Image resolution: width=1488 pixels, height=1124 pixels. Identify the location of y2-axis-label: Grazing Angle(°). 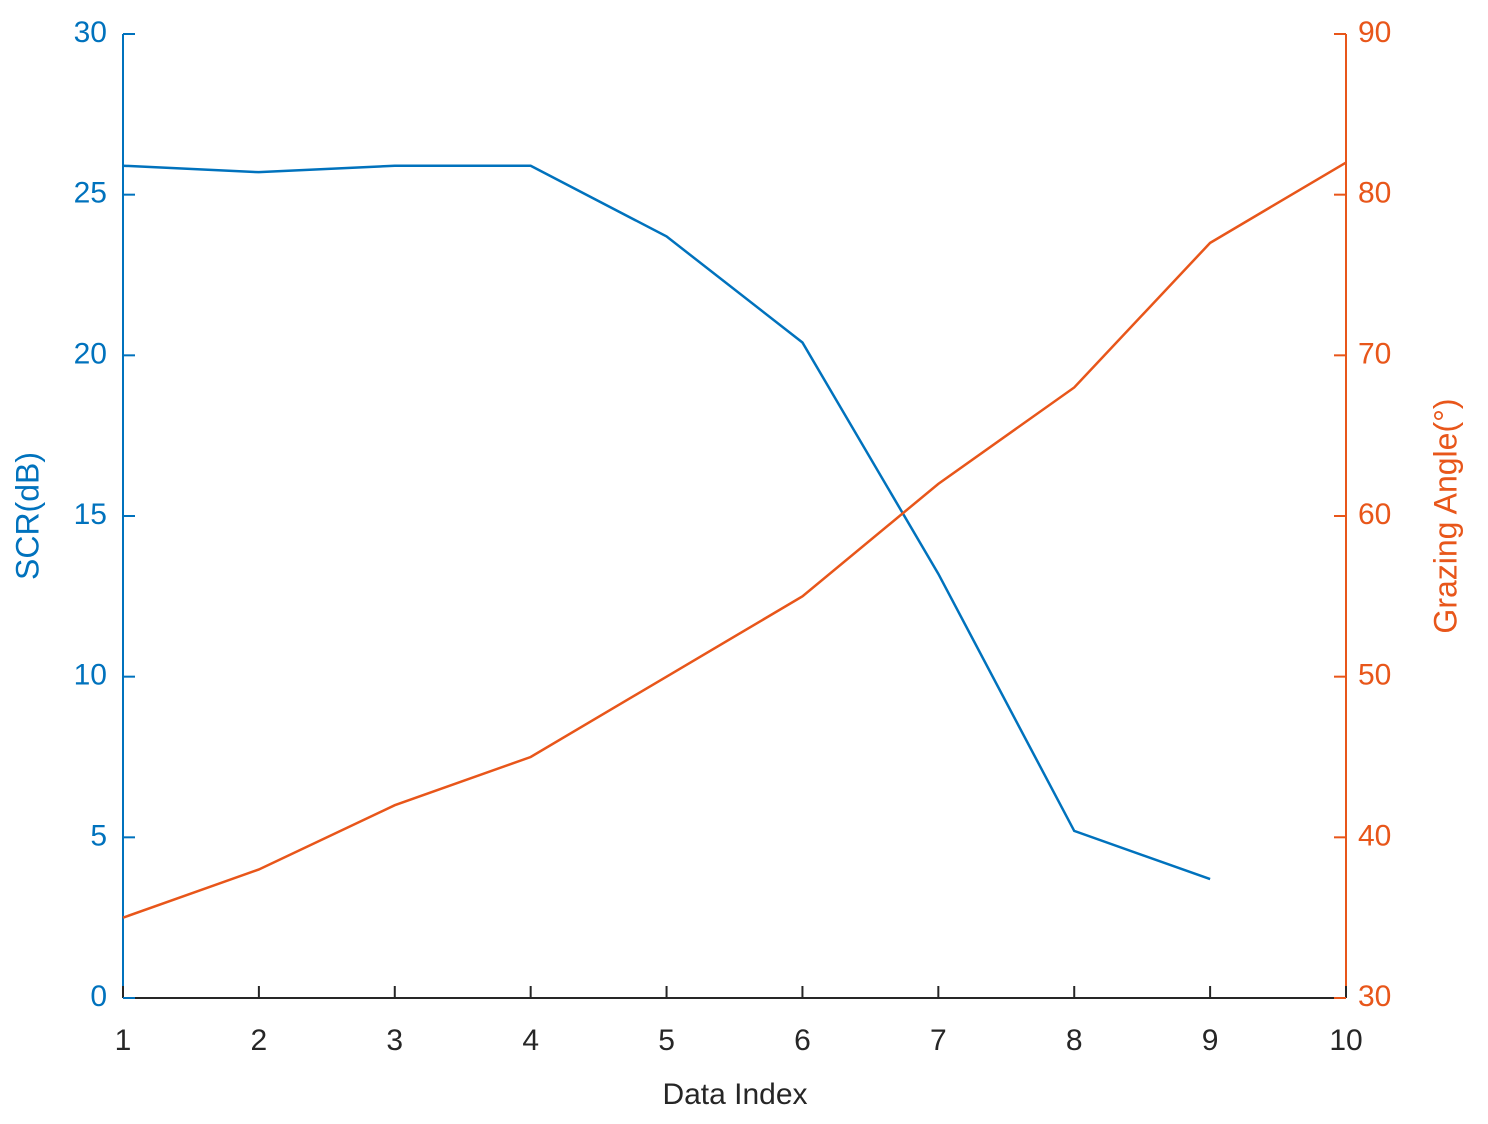
(1445, 515).